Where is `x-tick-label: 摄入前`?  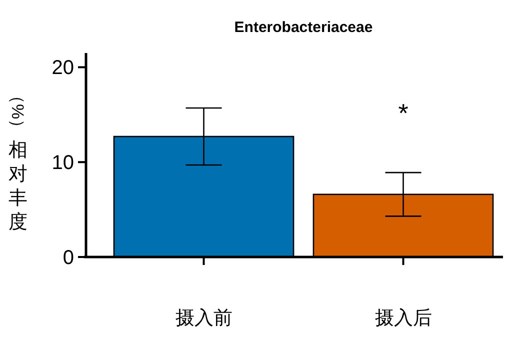 x-tick-label: 摄入前 is located at coordinates (203, 318).